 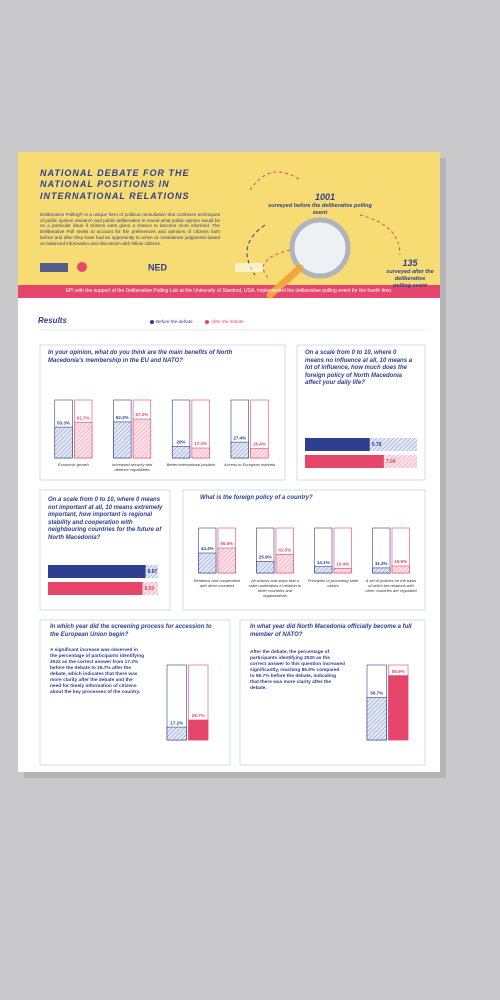 What do you see at coordinates (226, 543) in the screenshot?
I see `value-label: 55.6%` at bounding box center [226, 543].